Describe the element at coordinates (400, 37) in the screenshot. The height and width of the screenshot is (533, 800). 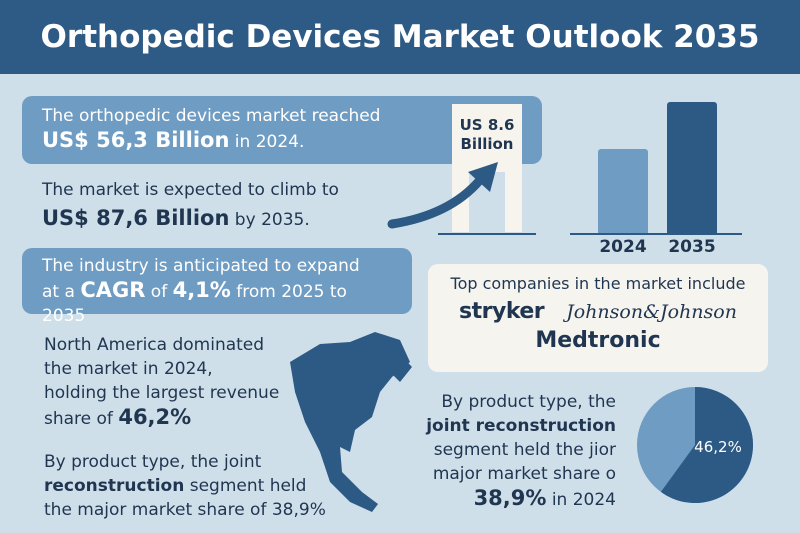
I see `page-title: Orthopedic Devices Market Outlook 2035` at that location.